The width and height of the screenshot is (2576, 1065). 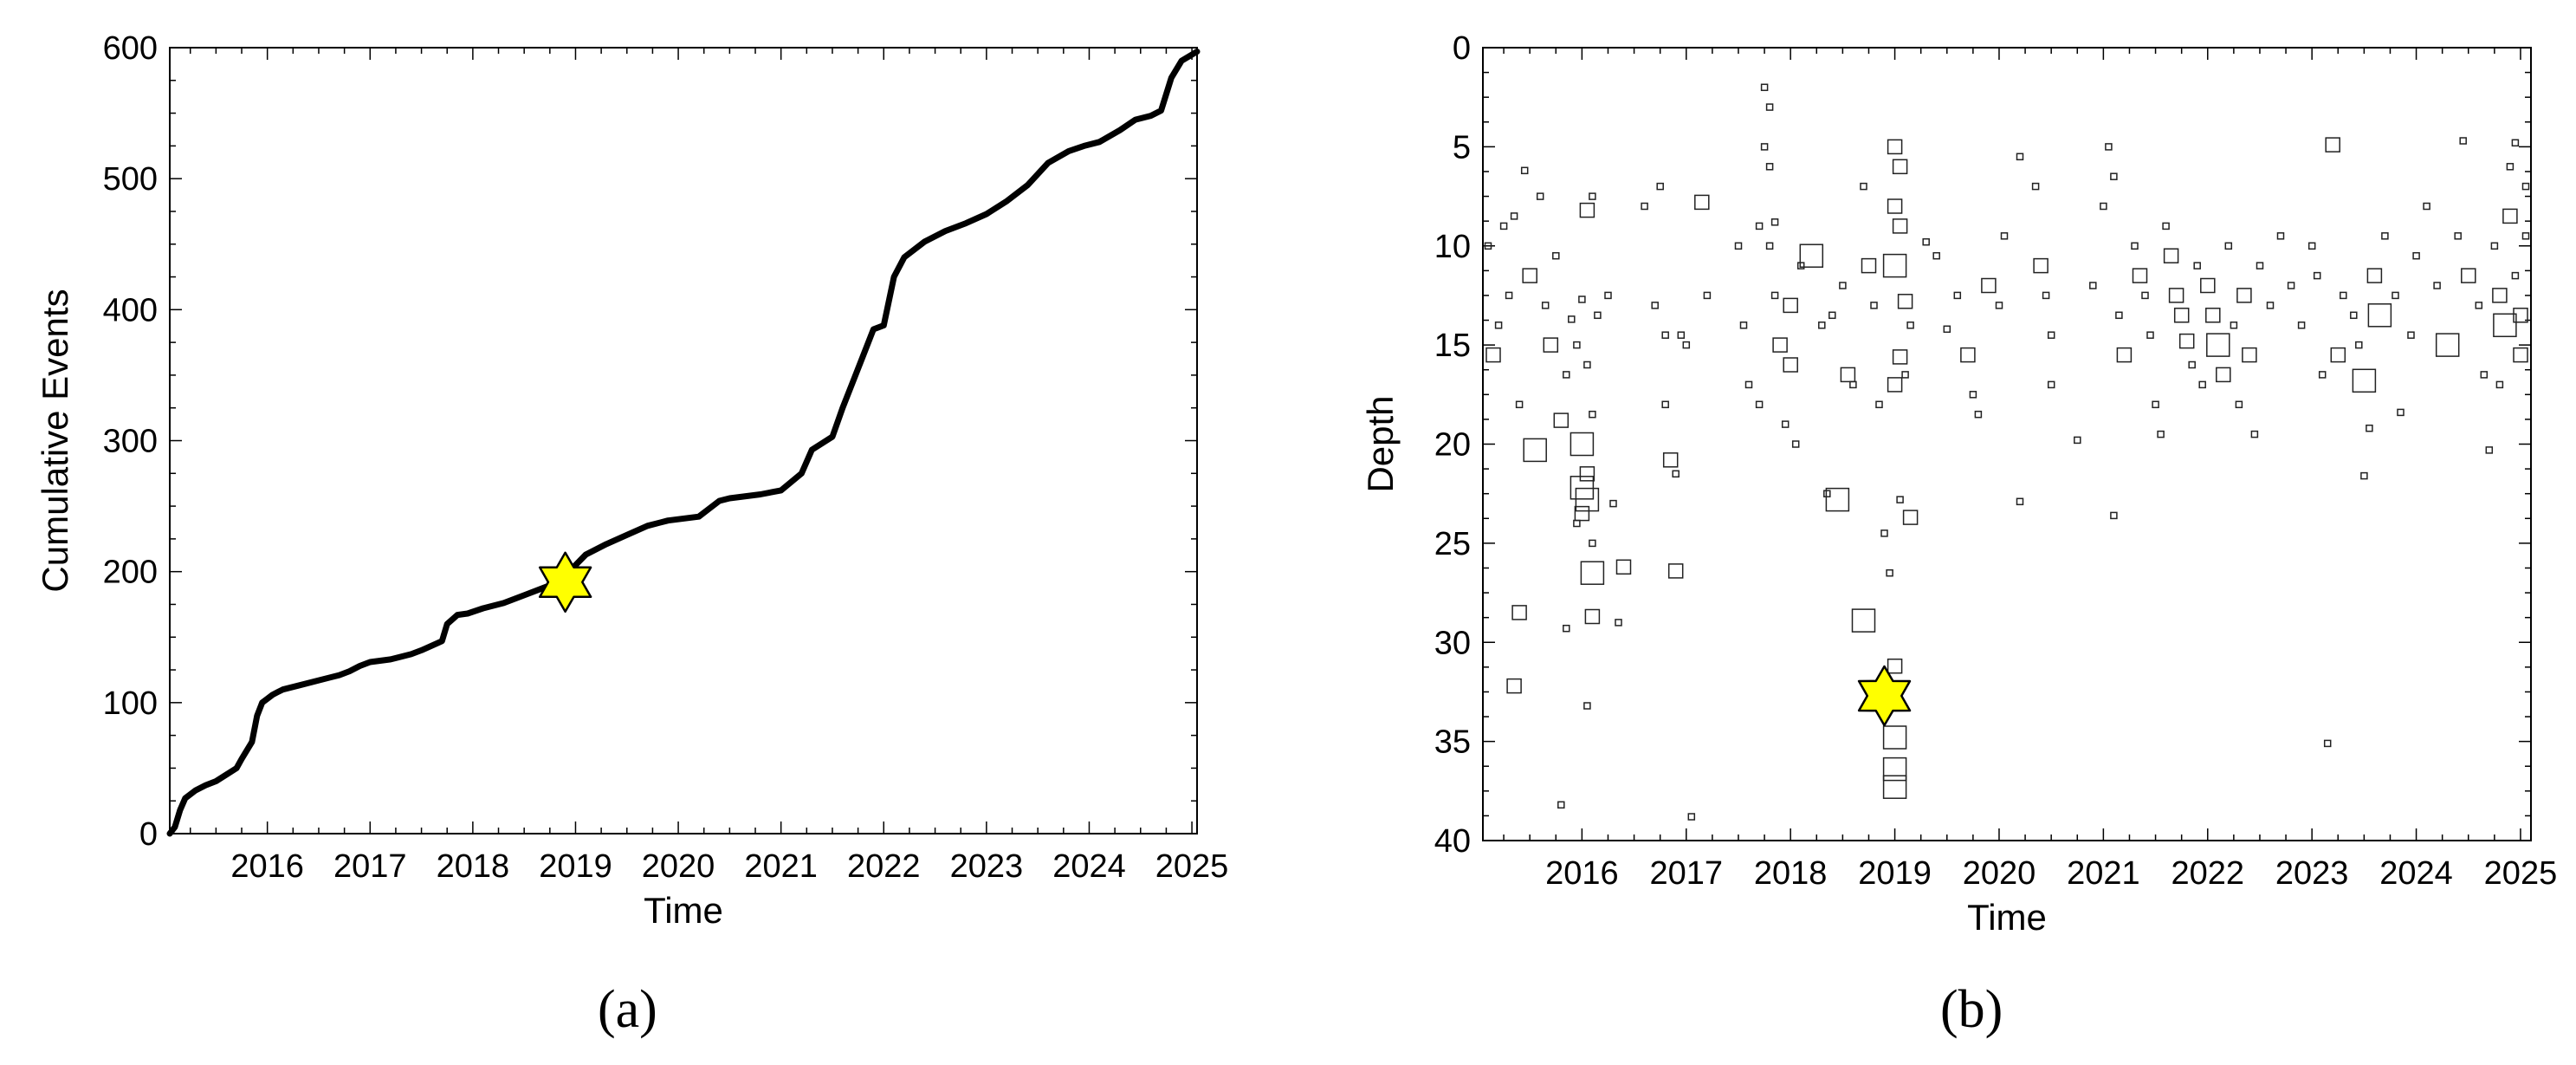 I want to click on y-tick-label: 20, so click(x=1452, y=445).